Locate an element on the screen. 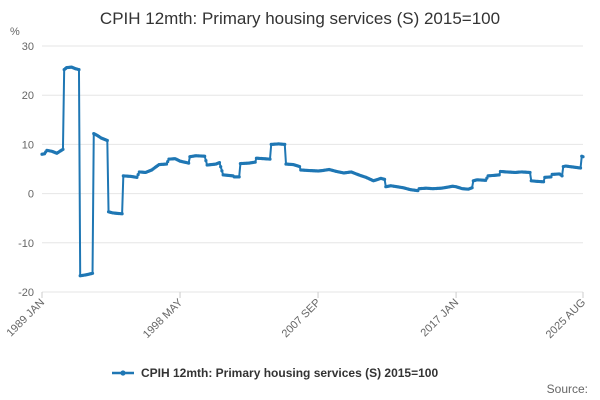 This screenshot has width=600, height=400. y-axis-unit-label: % is located at coordinates (15, 32).